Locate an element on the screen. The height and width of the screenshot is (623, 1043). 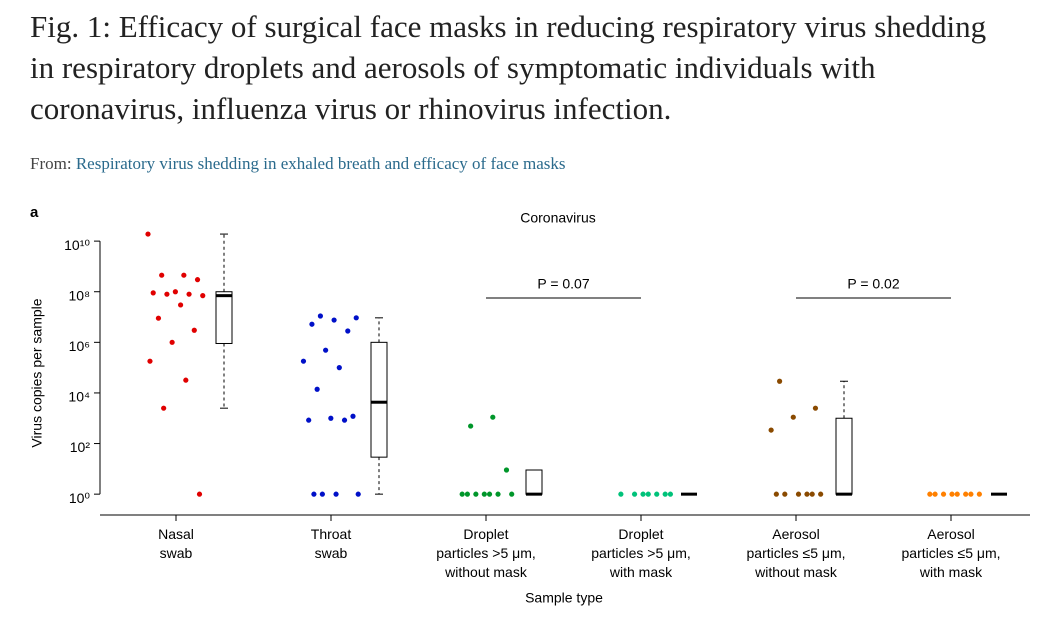
y-tick-label: 10⁰ is located at coordinates (80, 498).